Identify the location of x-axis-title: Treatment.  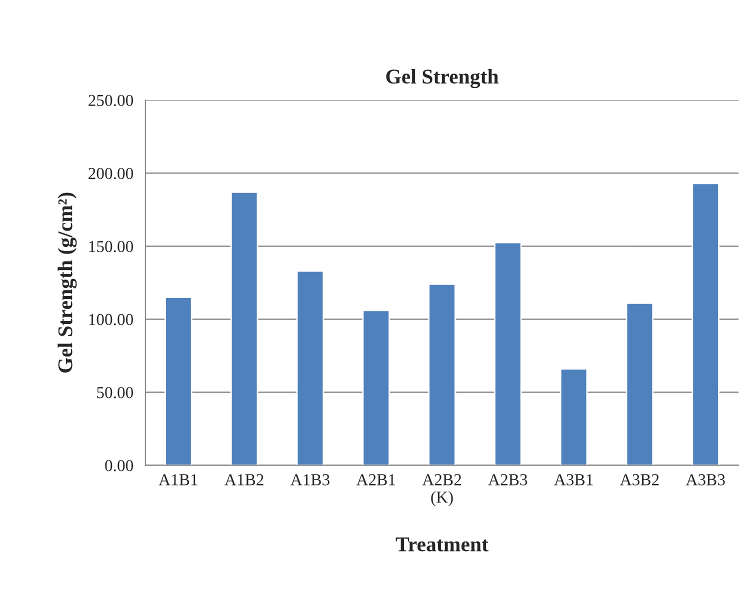
(442, 545).